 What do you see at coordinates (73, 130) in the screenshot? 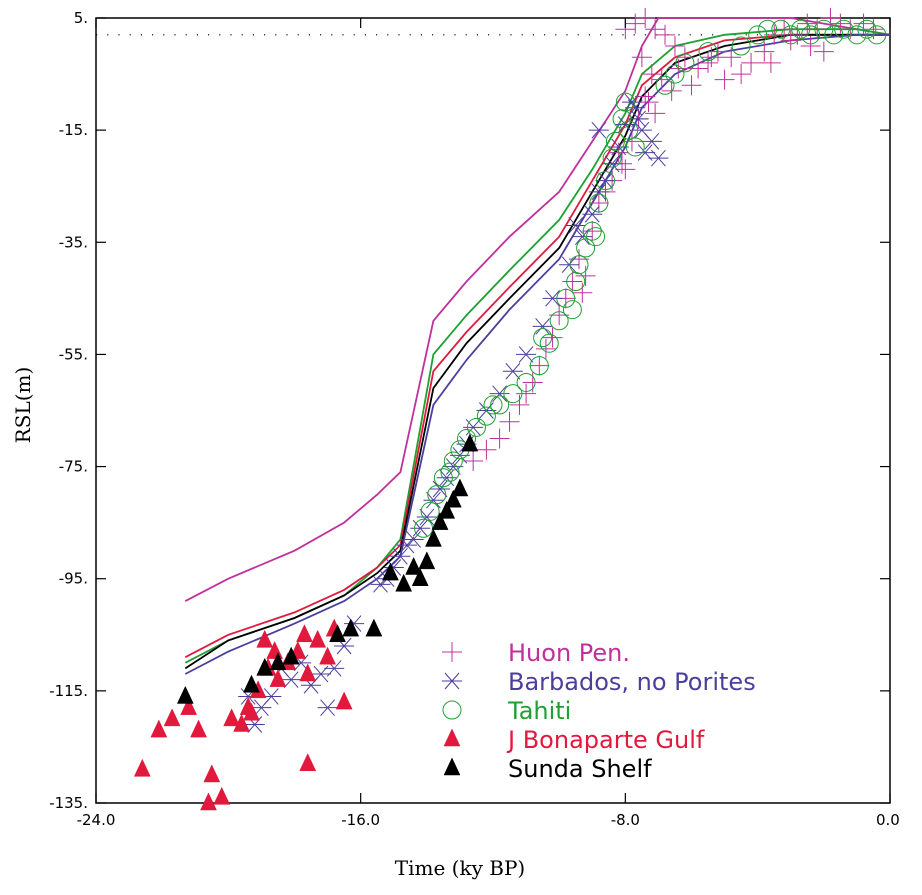
I see `y-tick-label: -15.` at bounding box center [73, 130].